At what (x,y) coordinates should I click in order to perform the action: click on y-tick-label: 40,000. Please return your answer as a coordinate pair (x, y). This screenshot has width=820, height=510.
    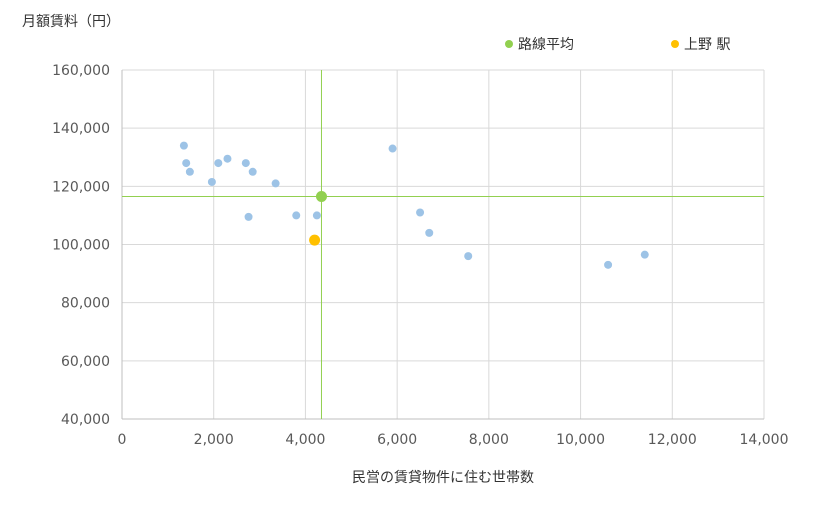
    Looking at the image, I should click on (85, 420).